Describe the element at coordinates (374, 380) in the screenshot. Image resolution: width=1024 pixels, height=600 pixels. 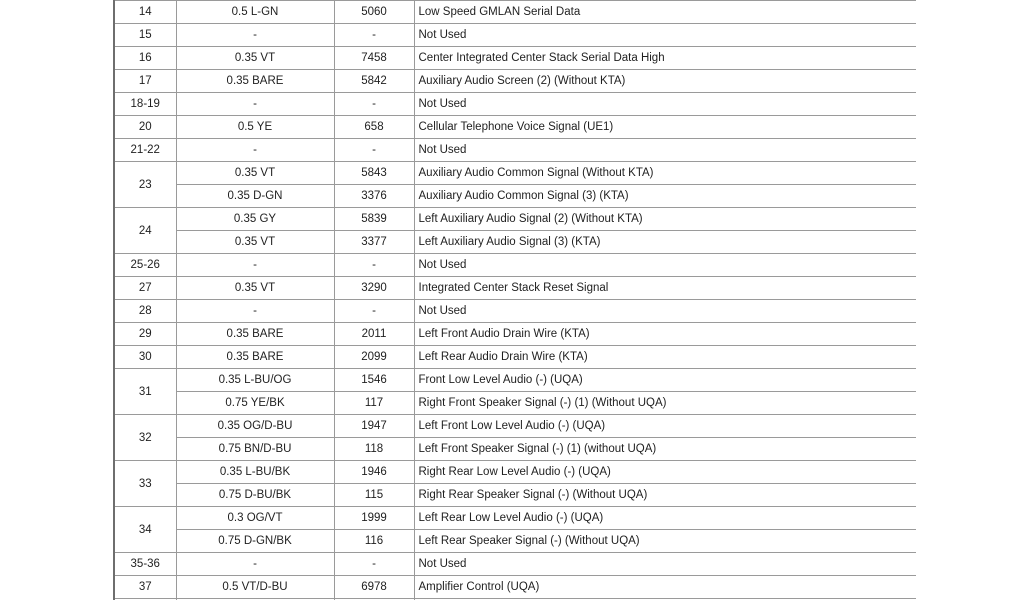
I see `cell-circuit: 1546` at that location.